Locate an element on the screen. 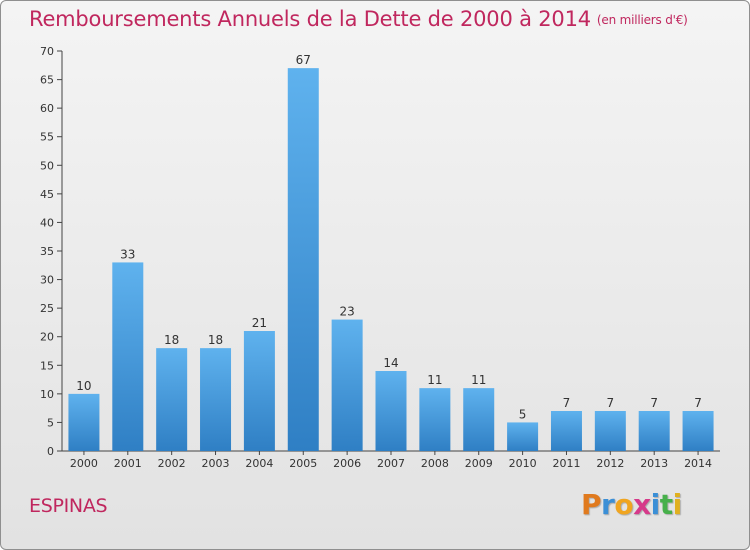  data-label: 23 is located at coordinates (346, 312).